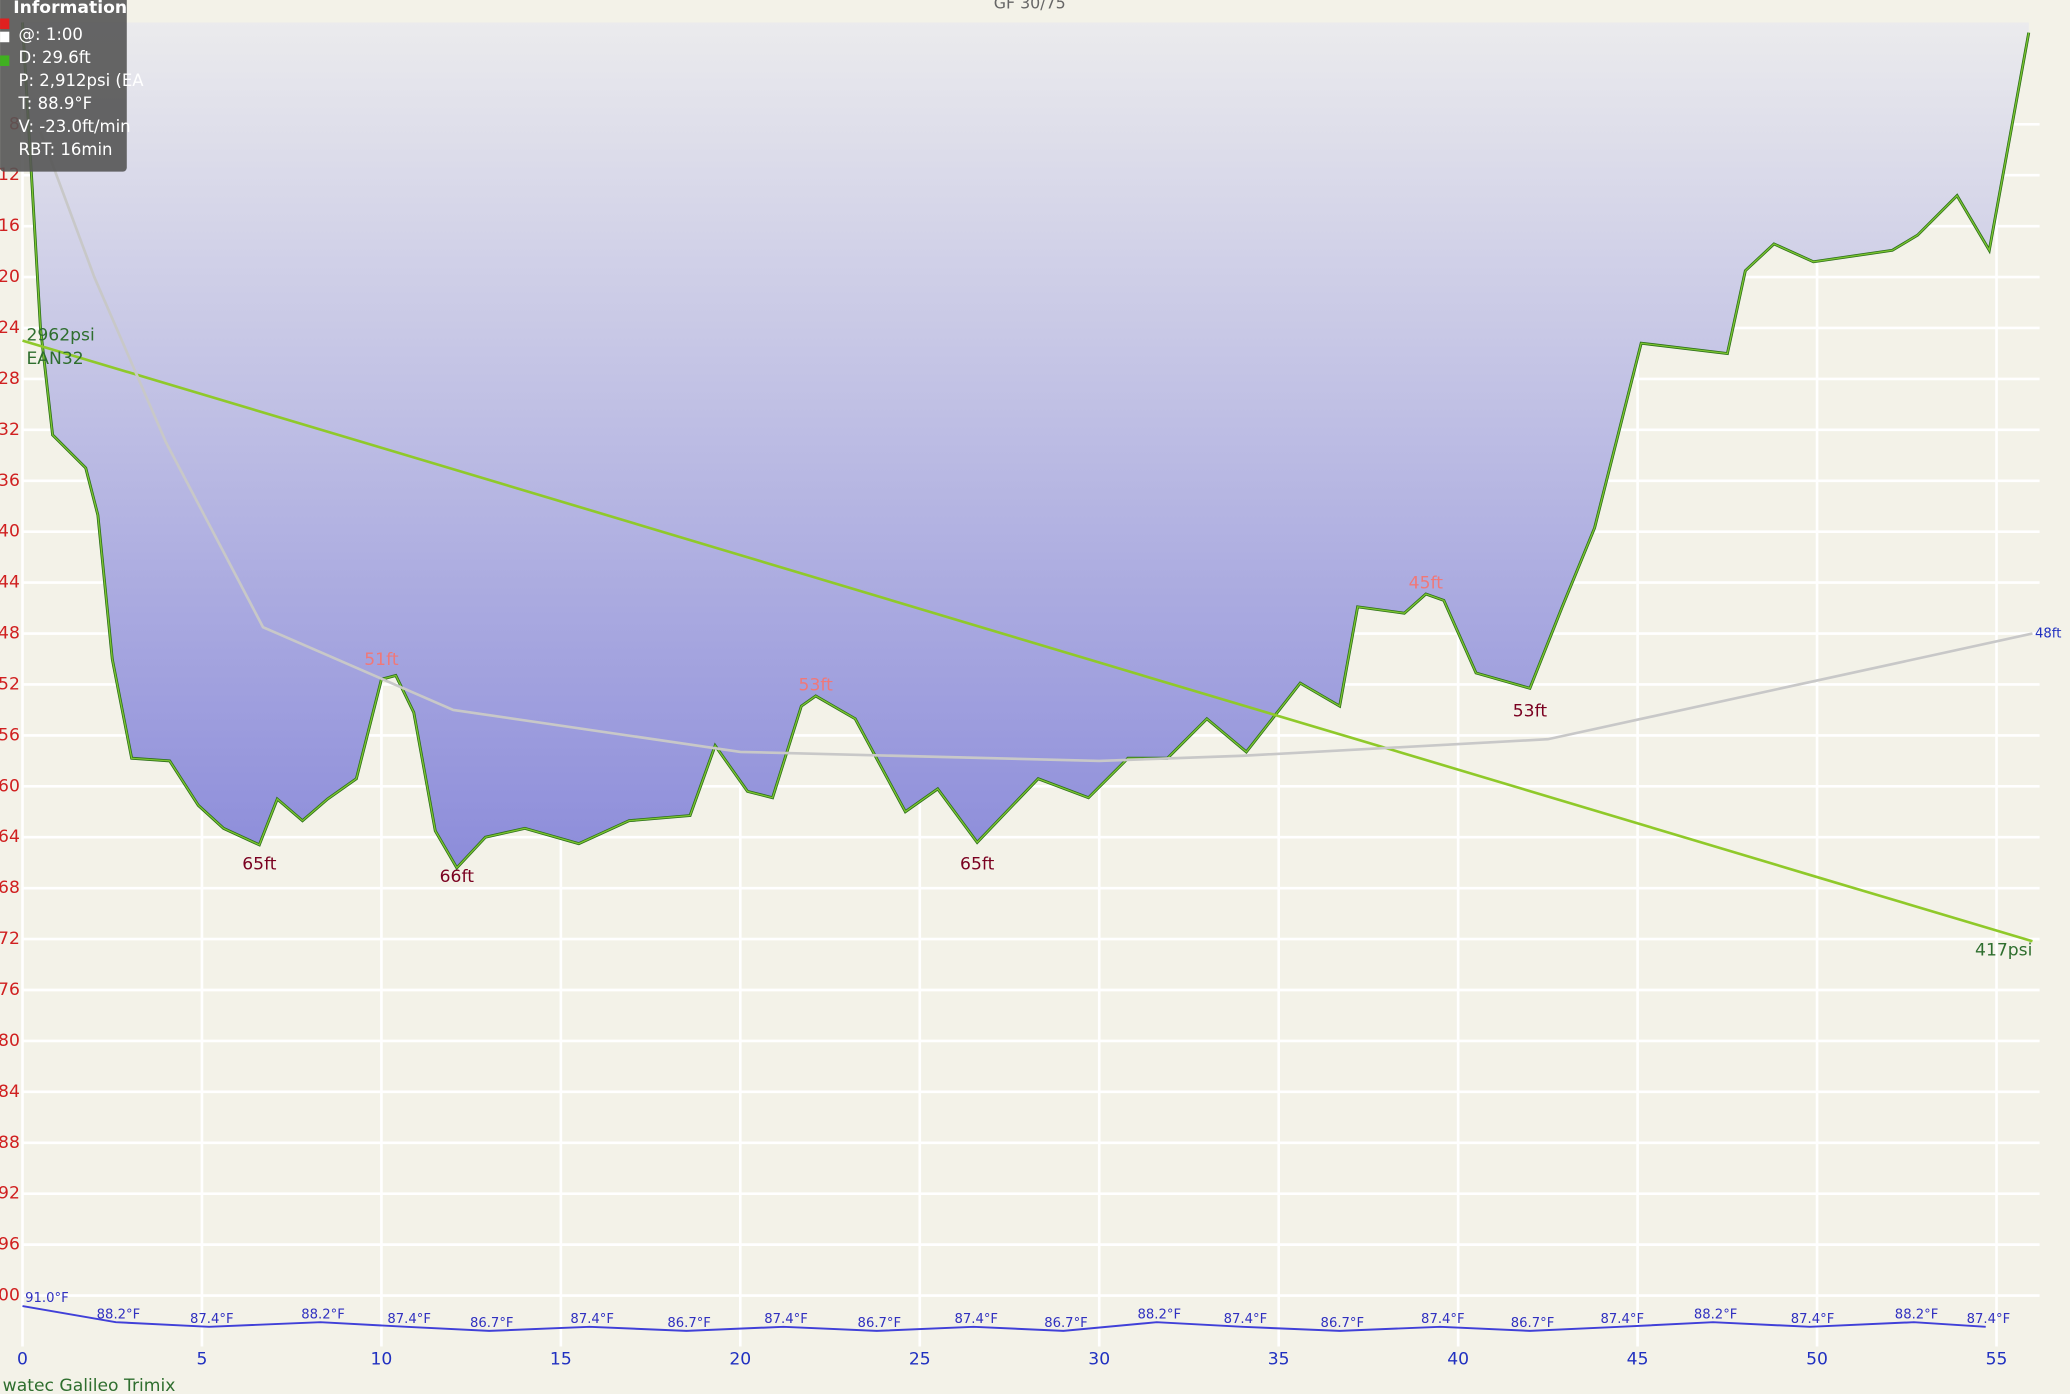 Image resolution: width=2070 pixels, height=1394 pixels. I want to click on y-tick-label: 36, so click(10, 481).